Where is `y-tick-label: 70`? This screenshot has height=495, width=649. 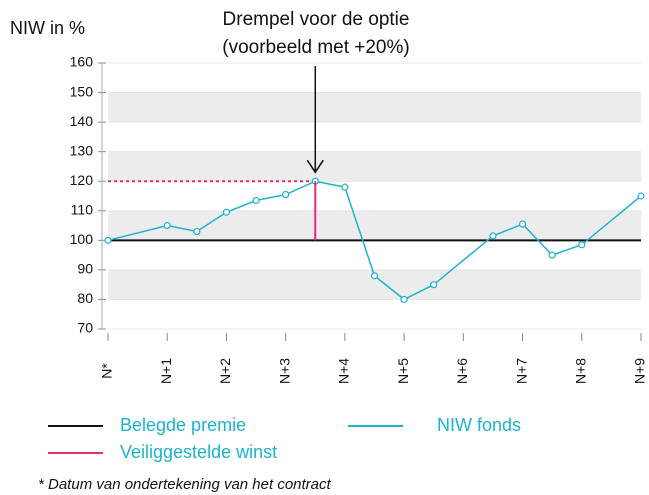 y-tick-label: 70 is located at coordinates (85, 328).